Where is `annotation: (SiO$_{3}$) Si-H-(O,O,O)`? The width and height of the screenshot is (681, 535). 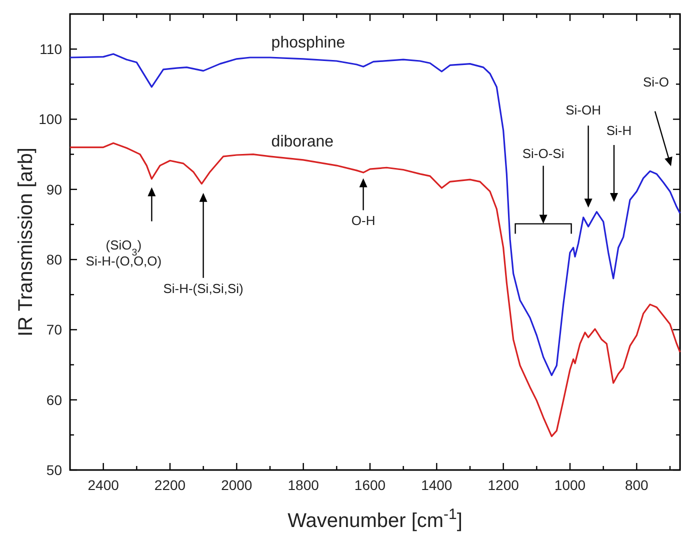
annotation: (SiO$_{3}$) Si-H-(O,O,O) is located at coordinates (124, 252).